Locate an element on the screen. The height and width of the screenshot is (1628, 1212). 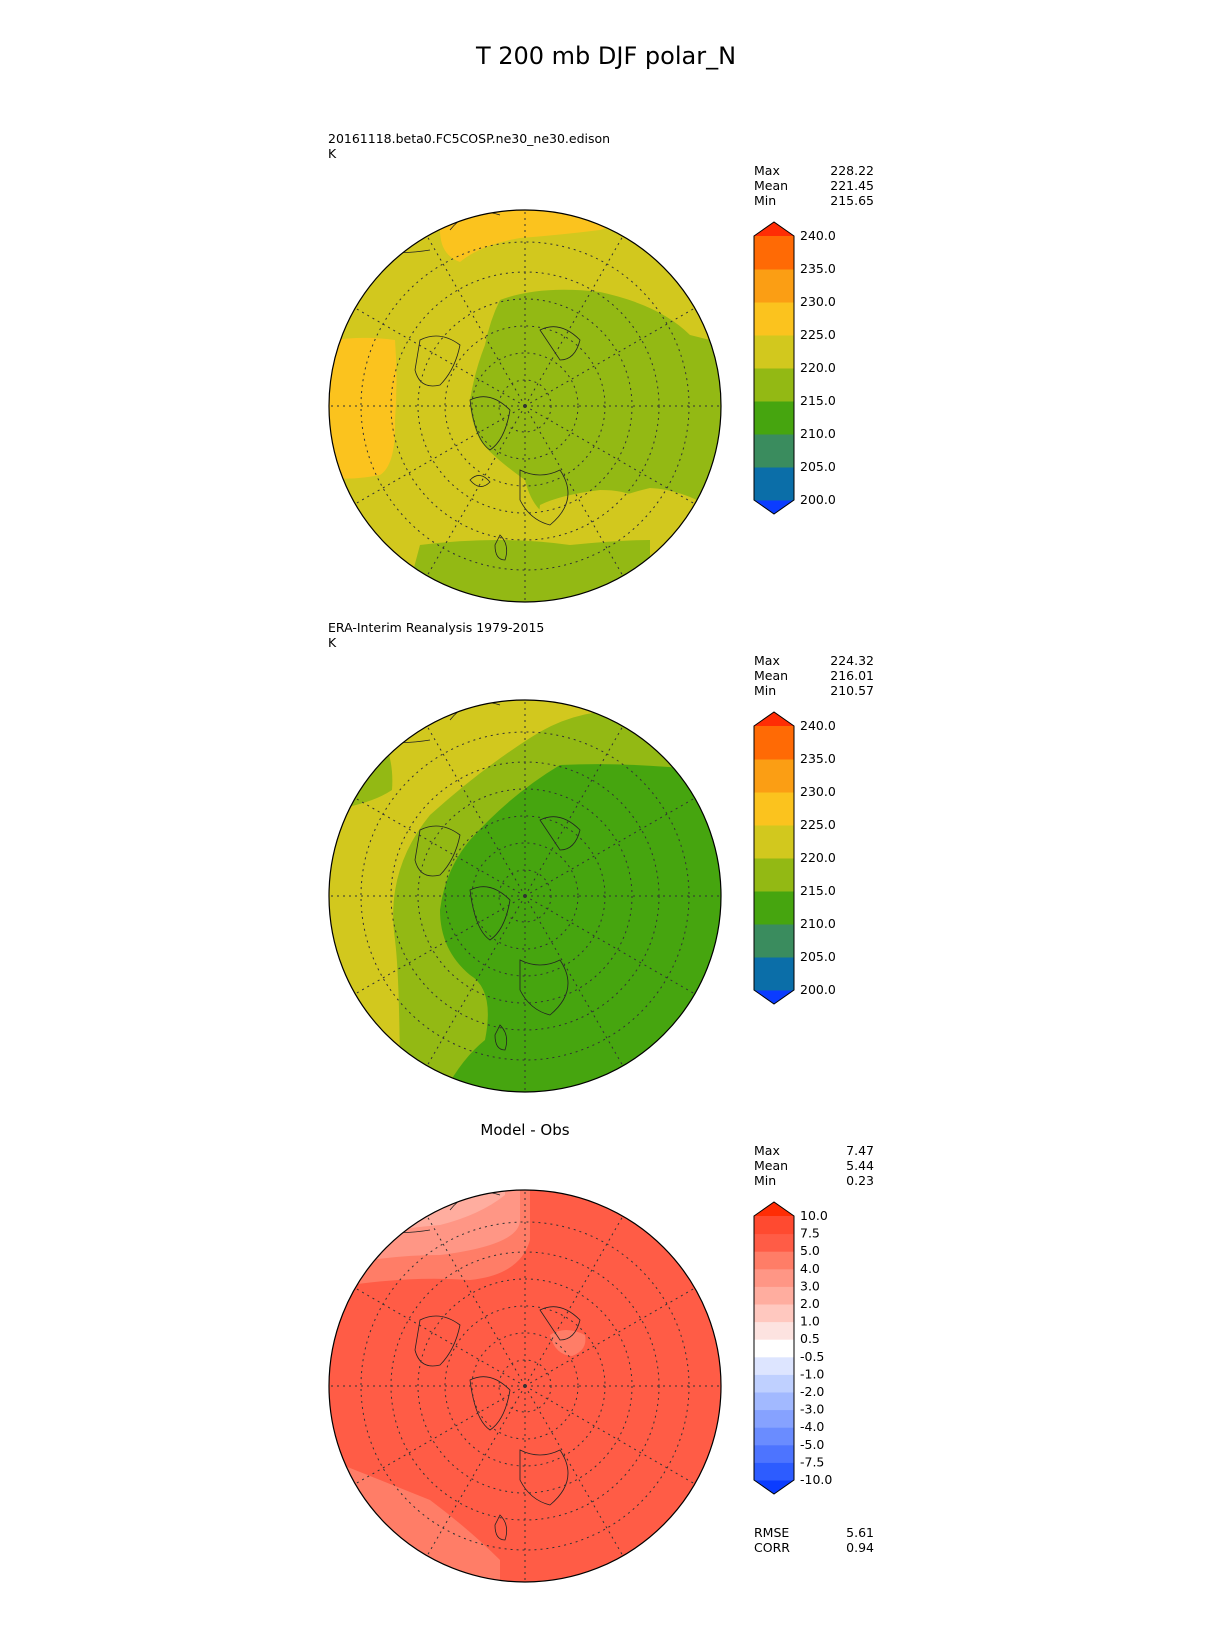
diff-colorbar-tick-label: 7.5 is located at coordinates (810, 1233).